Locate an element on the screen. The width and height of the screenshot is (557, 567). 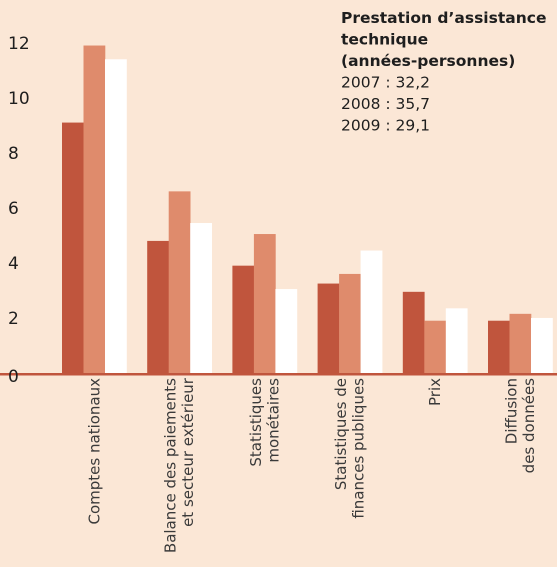
x-category-label: monétaires is located at coordinates (273, 420).